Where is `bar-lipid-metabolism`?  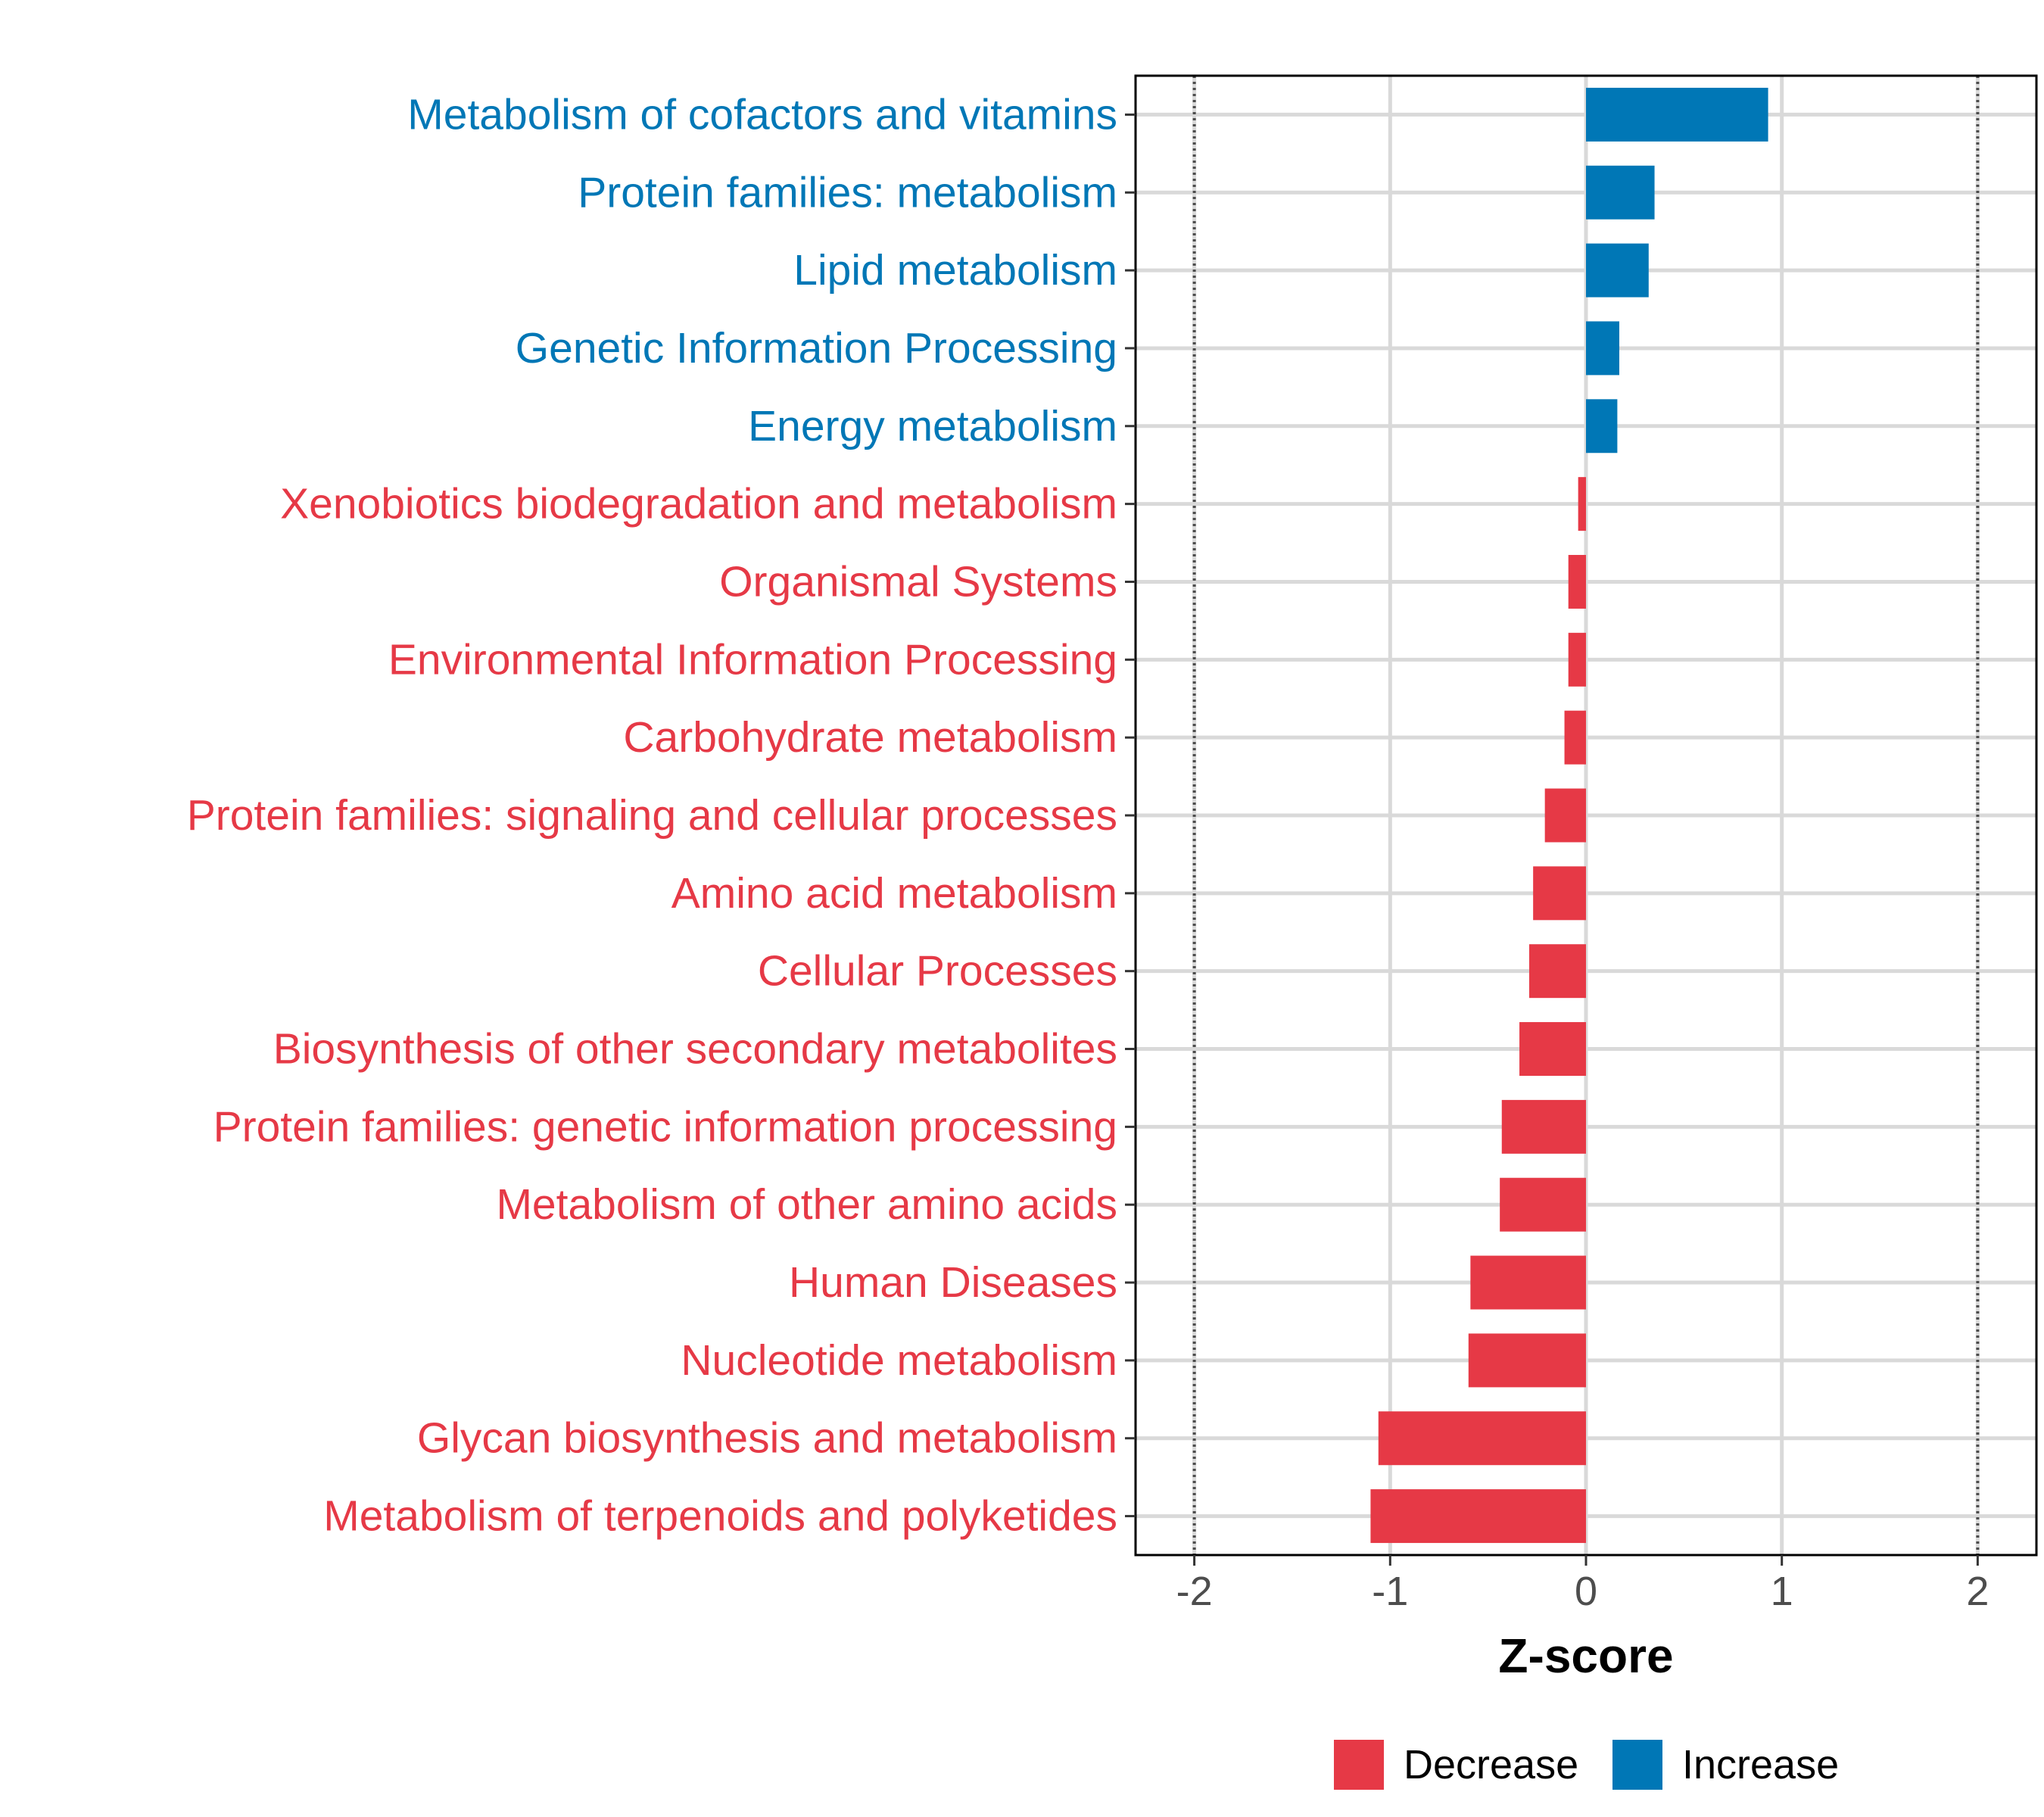
bar-lipid-metabolism is located at coordinates (1618, 270).